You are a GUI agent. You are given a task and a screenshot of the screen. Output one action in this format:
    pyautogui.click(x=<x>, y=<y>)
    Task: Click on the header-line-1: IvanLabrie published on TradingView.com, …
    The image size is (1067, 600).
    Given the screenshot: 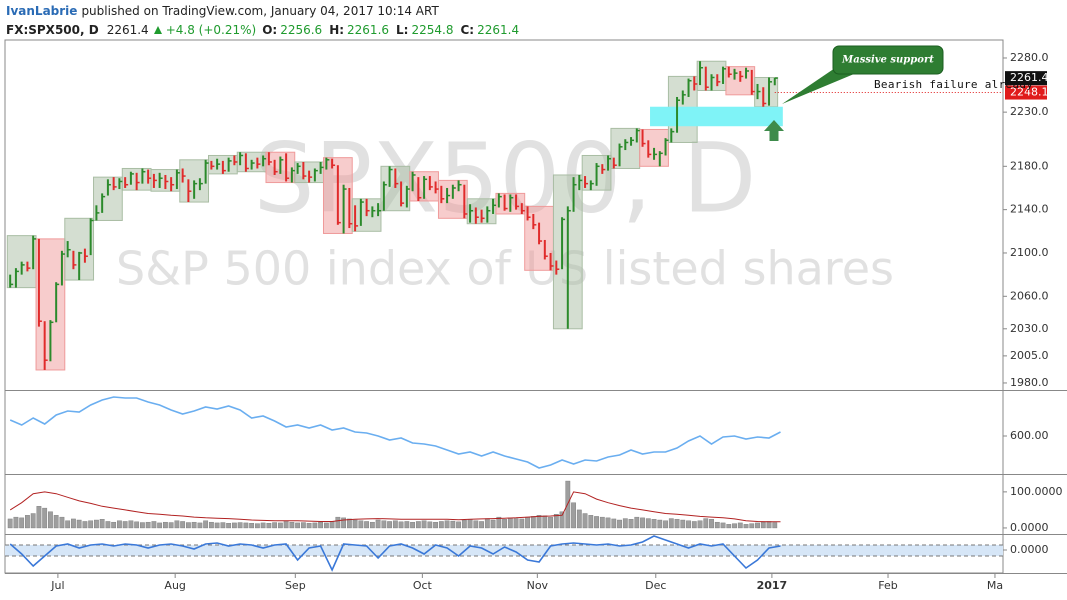 What is the action you would take?
    pyautogui.click(x=266, y=11)
    